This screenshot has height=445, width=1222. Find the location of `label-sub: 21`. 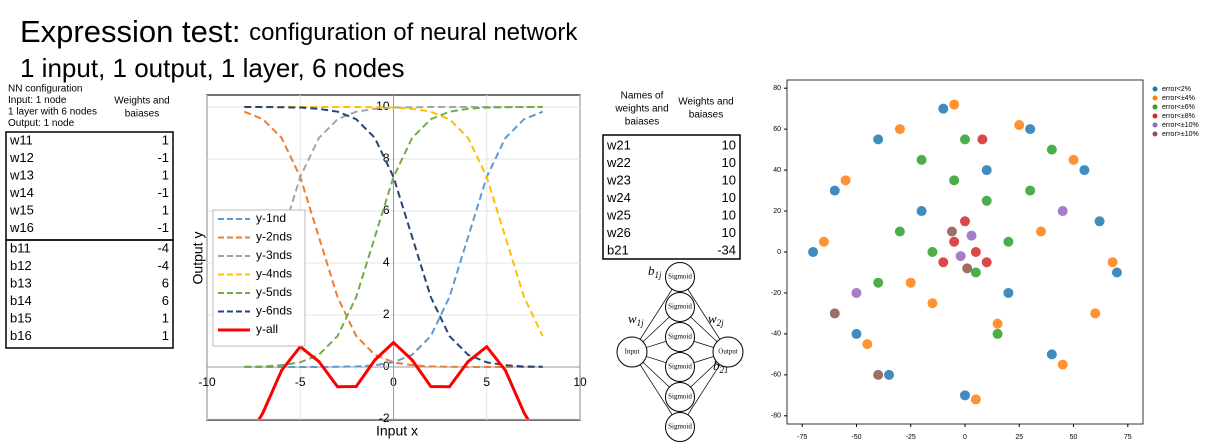

label-sub: 21 is located at coordinates (724, 370).